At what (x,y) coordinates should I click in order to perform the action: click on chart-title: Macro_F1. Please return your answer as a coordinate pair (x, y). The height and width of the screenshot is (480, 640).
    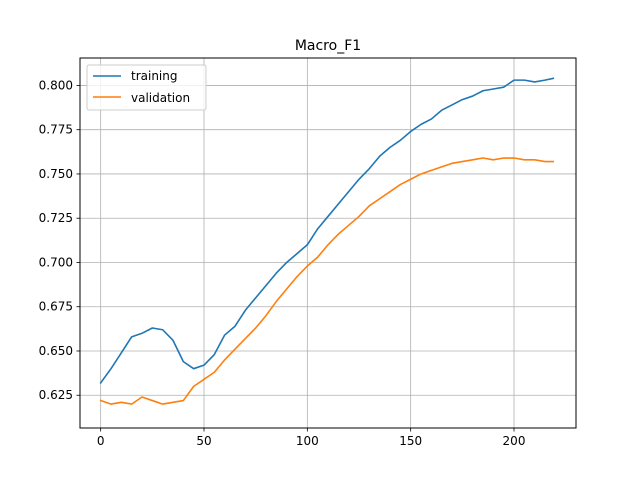
    Looking at the image, I should click on (328, 46).